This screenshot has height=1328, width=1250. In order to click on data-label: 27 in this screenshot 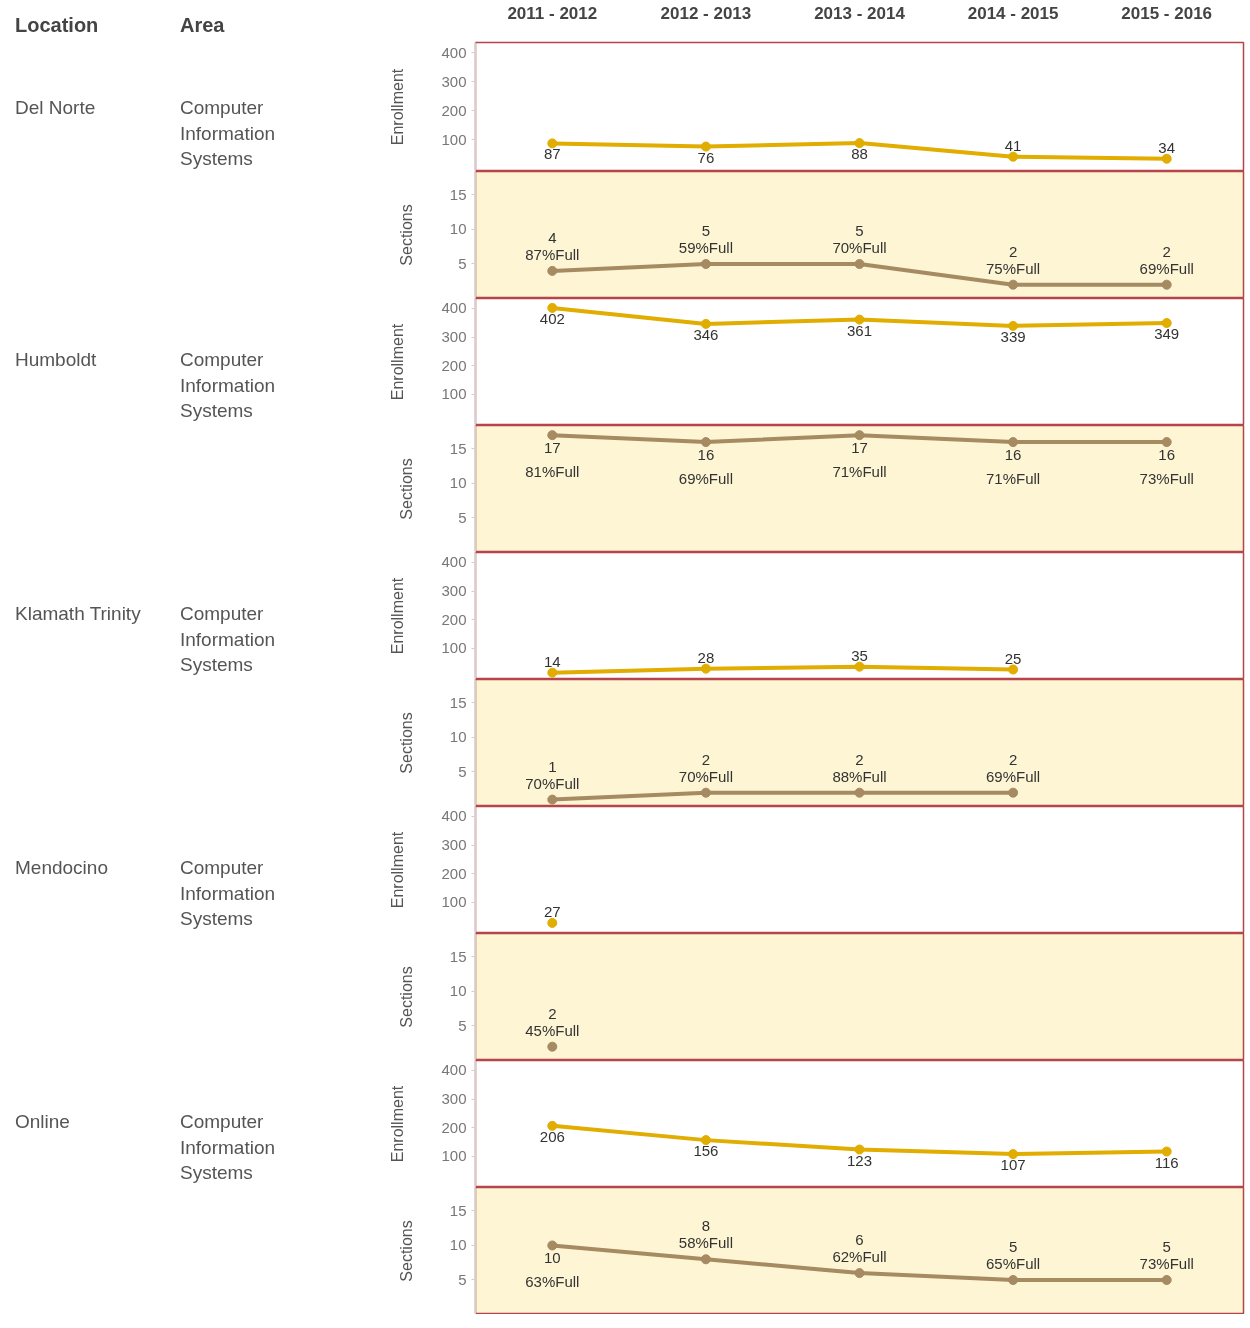, I will do `click(552, 911)`.